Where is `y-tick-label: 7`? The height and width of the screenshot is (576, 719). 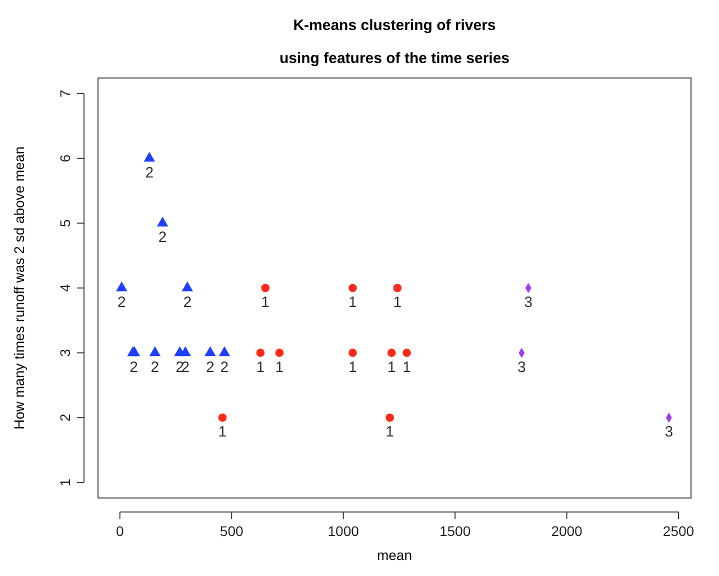 y-tick-label: 7 is located at coordinates (65, 93).